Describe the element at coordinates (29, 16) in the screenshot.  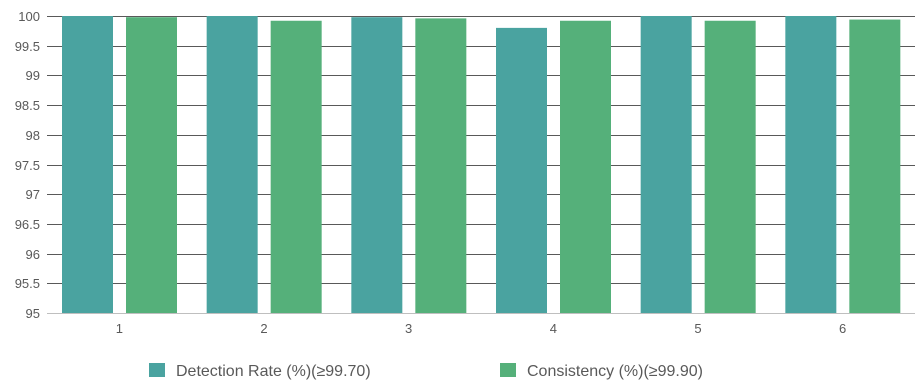
I see `y-tick-label: 100` at that location.